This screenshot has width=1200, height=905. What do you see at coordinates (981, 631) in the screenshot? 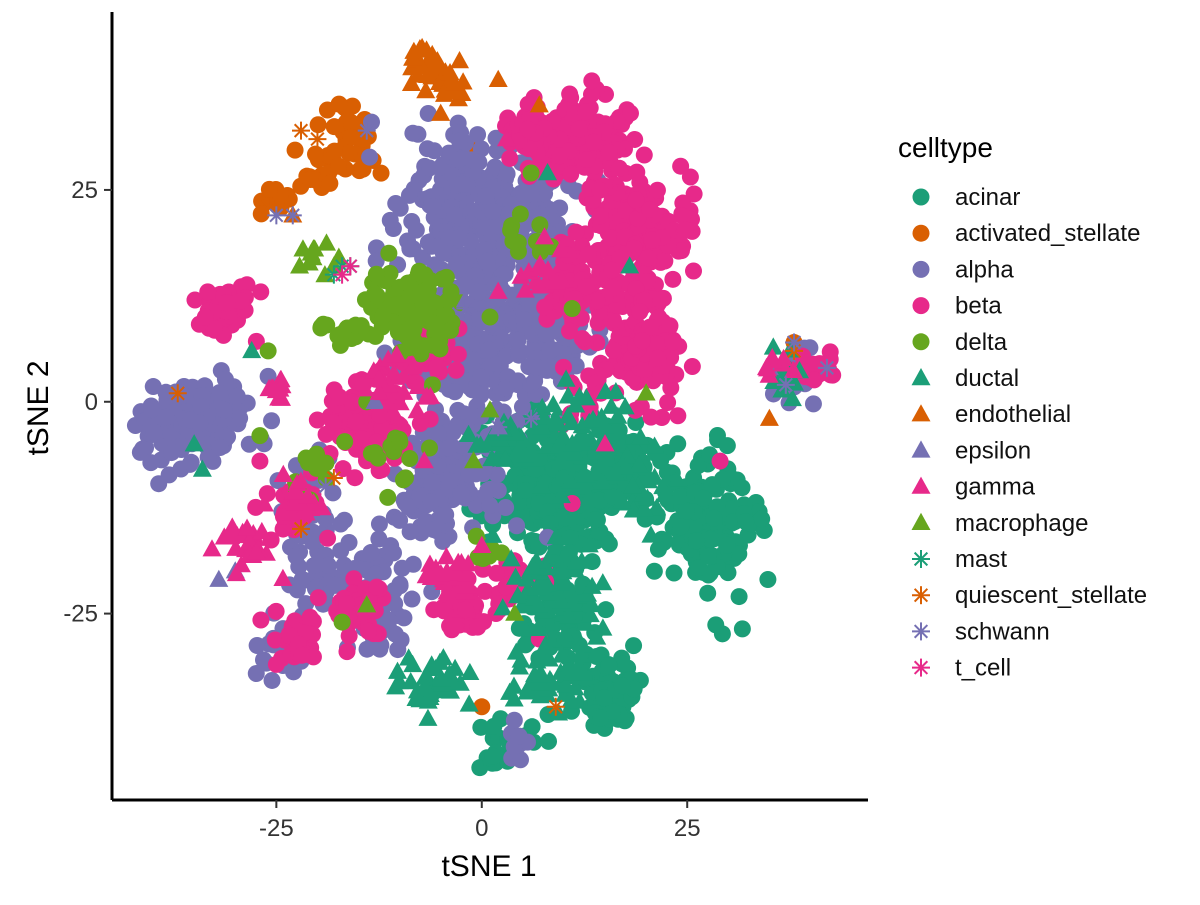
I see `legend-item-schwann: schwann` at bounding box center [981, 631].